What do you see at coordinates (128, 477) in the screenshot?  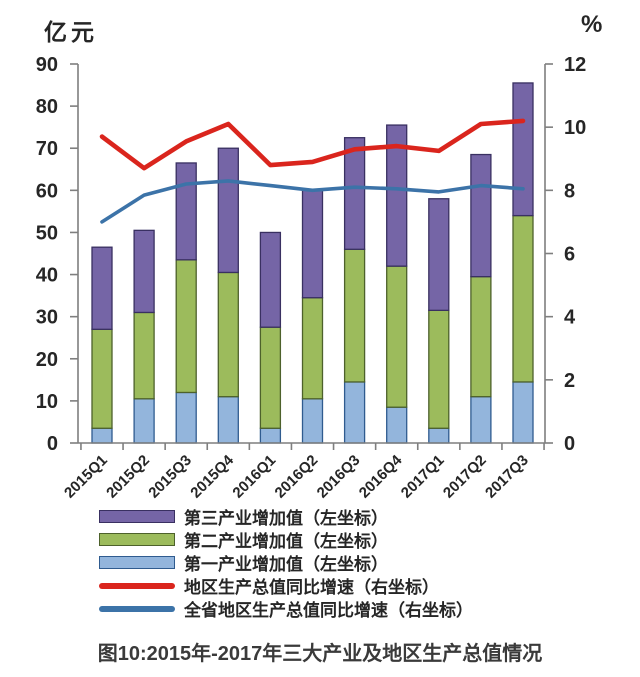 I see `x-axis-category-label: 2015Q2` at bounding box center [128, 477].